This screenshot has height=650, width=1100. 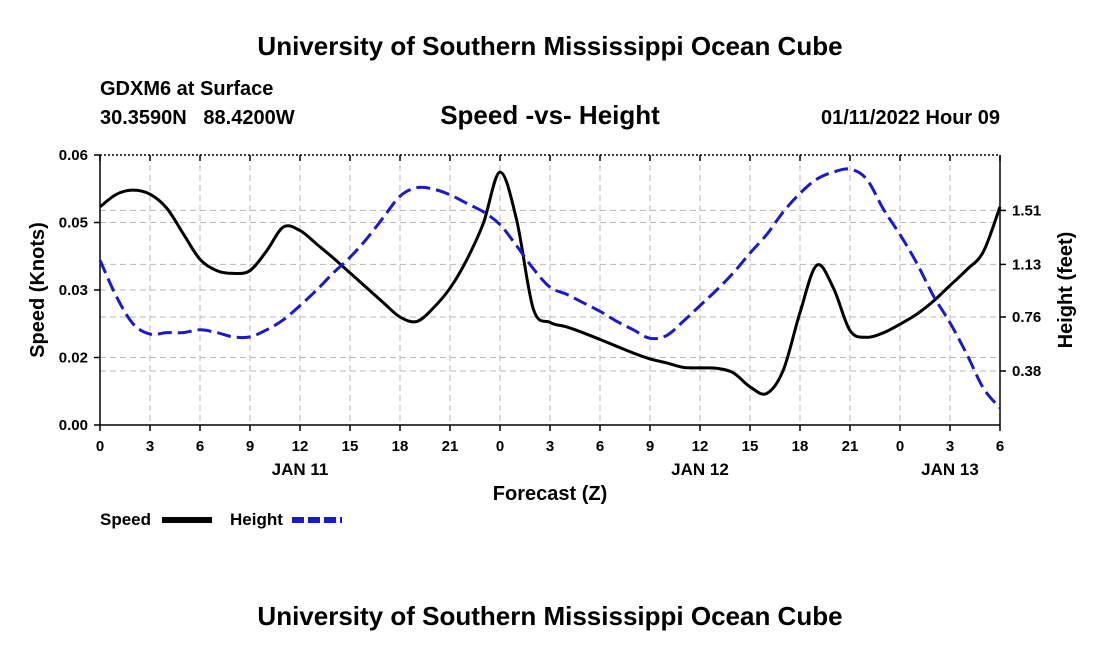 I want to click on y-tick-label: 0.03, so click(x=73, y=290).